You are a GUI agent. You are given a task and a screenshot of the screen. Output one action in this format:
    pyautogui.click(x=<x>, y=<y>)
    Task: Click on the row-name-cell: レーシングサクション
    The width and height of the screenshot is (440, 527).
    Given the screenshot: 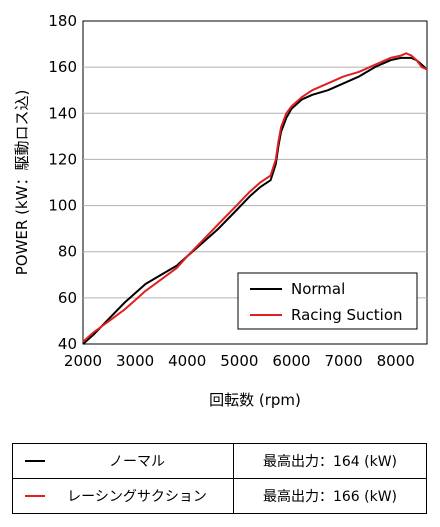 What is the action you would take?
    pyautogui.click(x=123, y=496)
    